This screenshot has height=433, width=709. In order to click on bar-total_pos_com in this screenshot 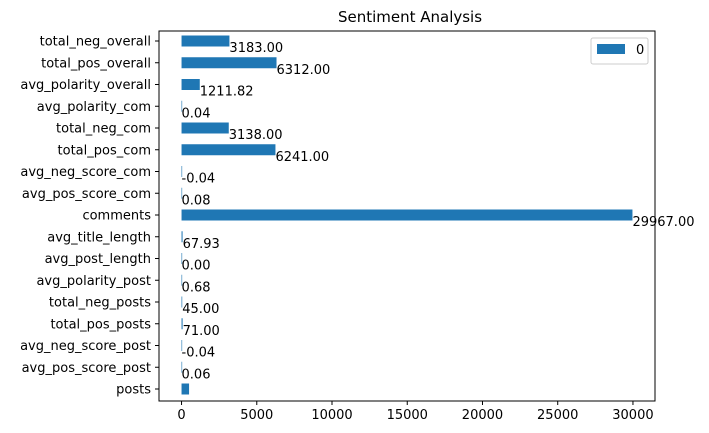, I will do `click(228, 150)`.